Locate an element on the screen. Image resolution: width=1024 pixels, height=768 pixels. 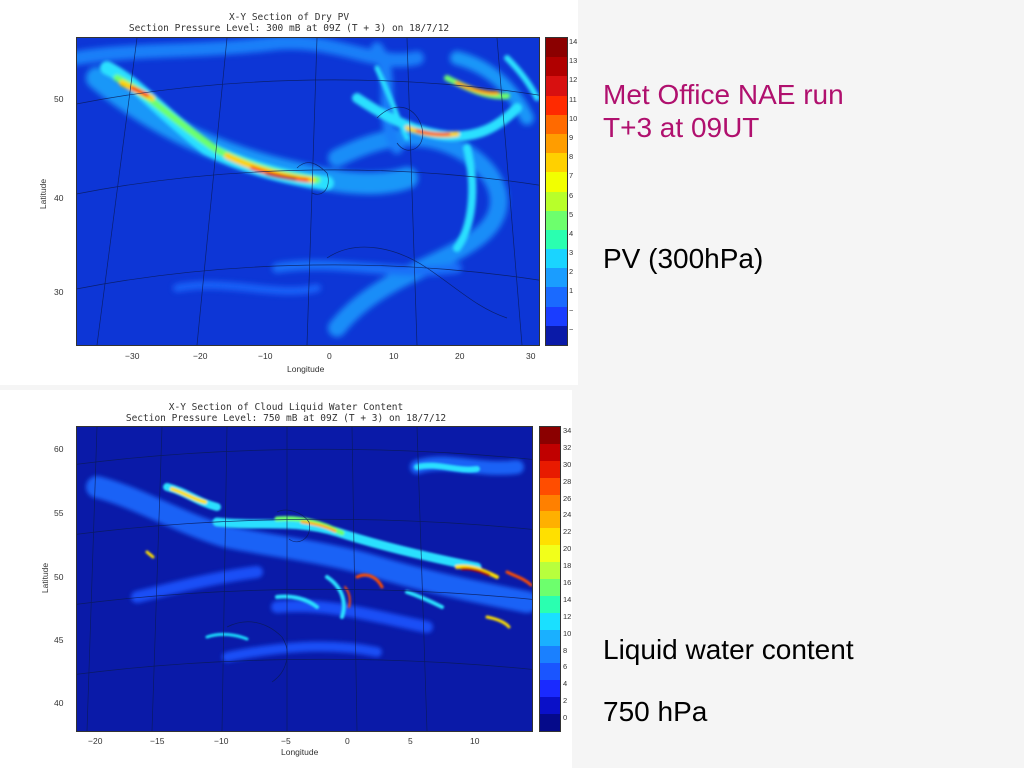
lwc-y-tick: 45 is located at coordinates (59, 640).